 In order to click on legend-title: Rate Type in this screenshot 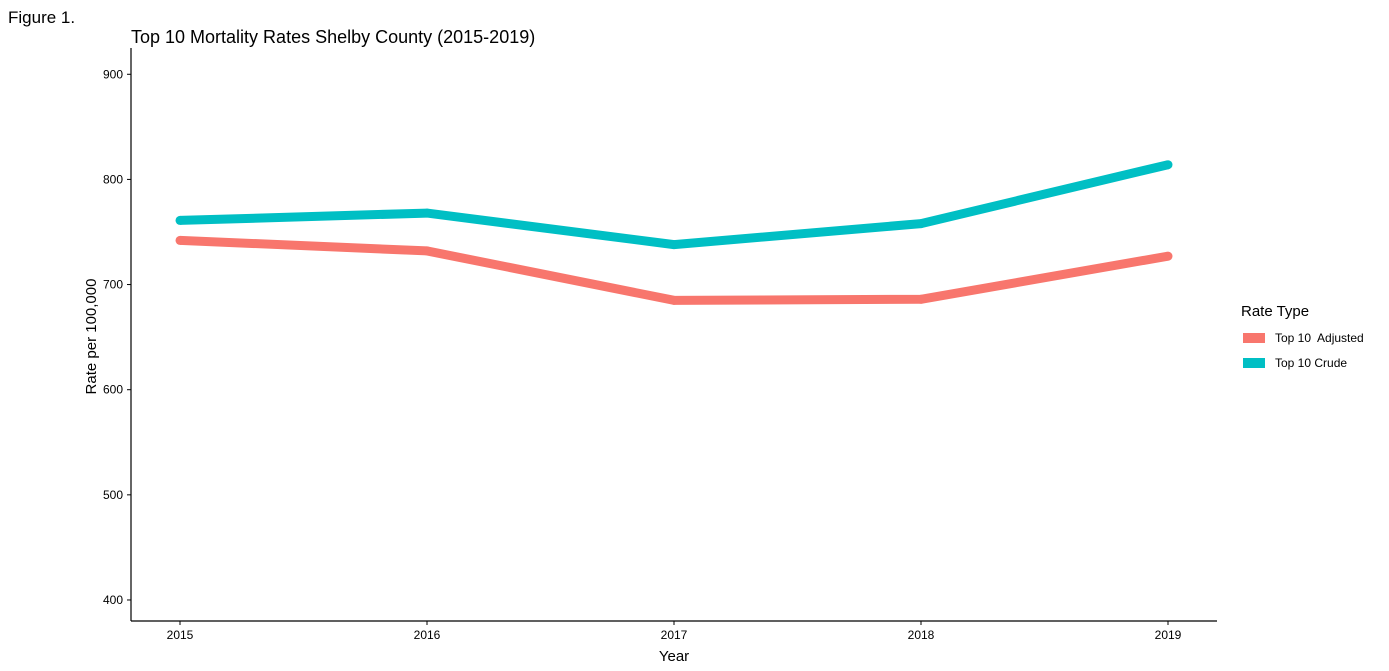, I will do `click(1275, 311)`.